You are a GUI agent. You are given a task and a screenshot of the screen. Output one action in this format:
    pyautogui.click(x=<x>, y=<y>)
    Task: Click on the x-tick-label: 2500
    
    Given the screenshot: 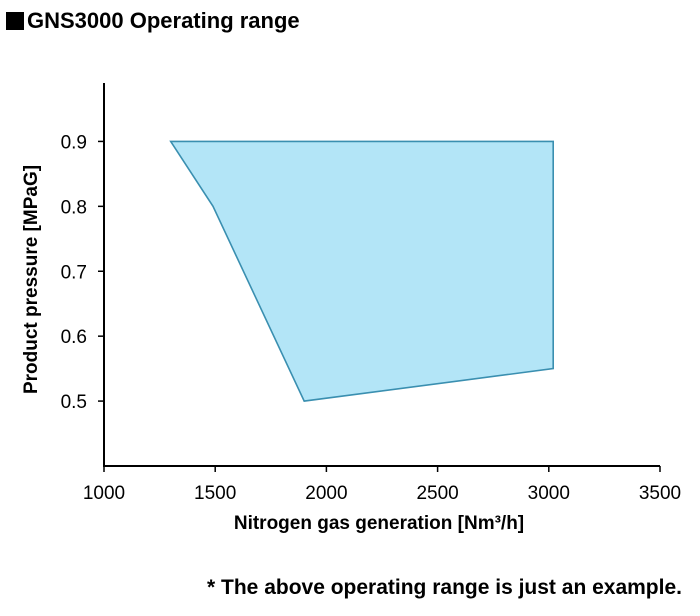 What is the action you would take?
    pyautogui.click(x=437, y=493)
    